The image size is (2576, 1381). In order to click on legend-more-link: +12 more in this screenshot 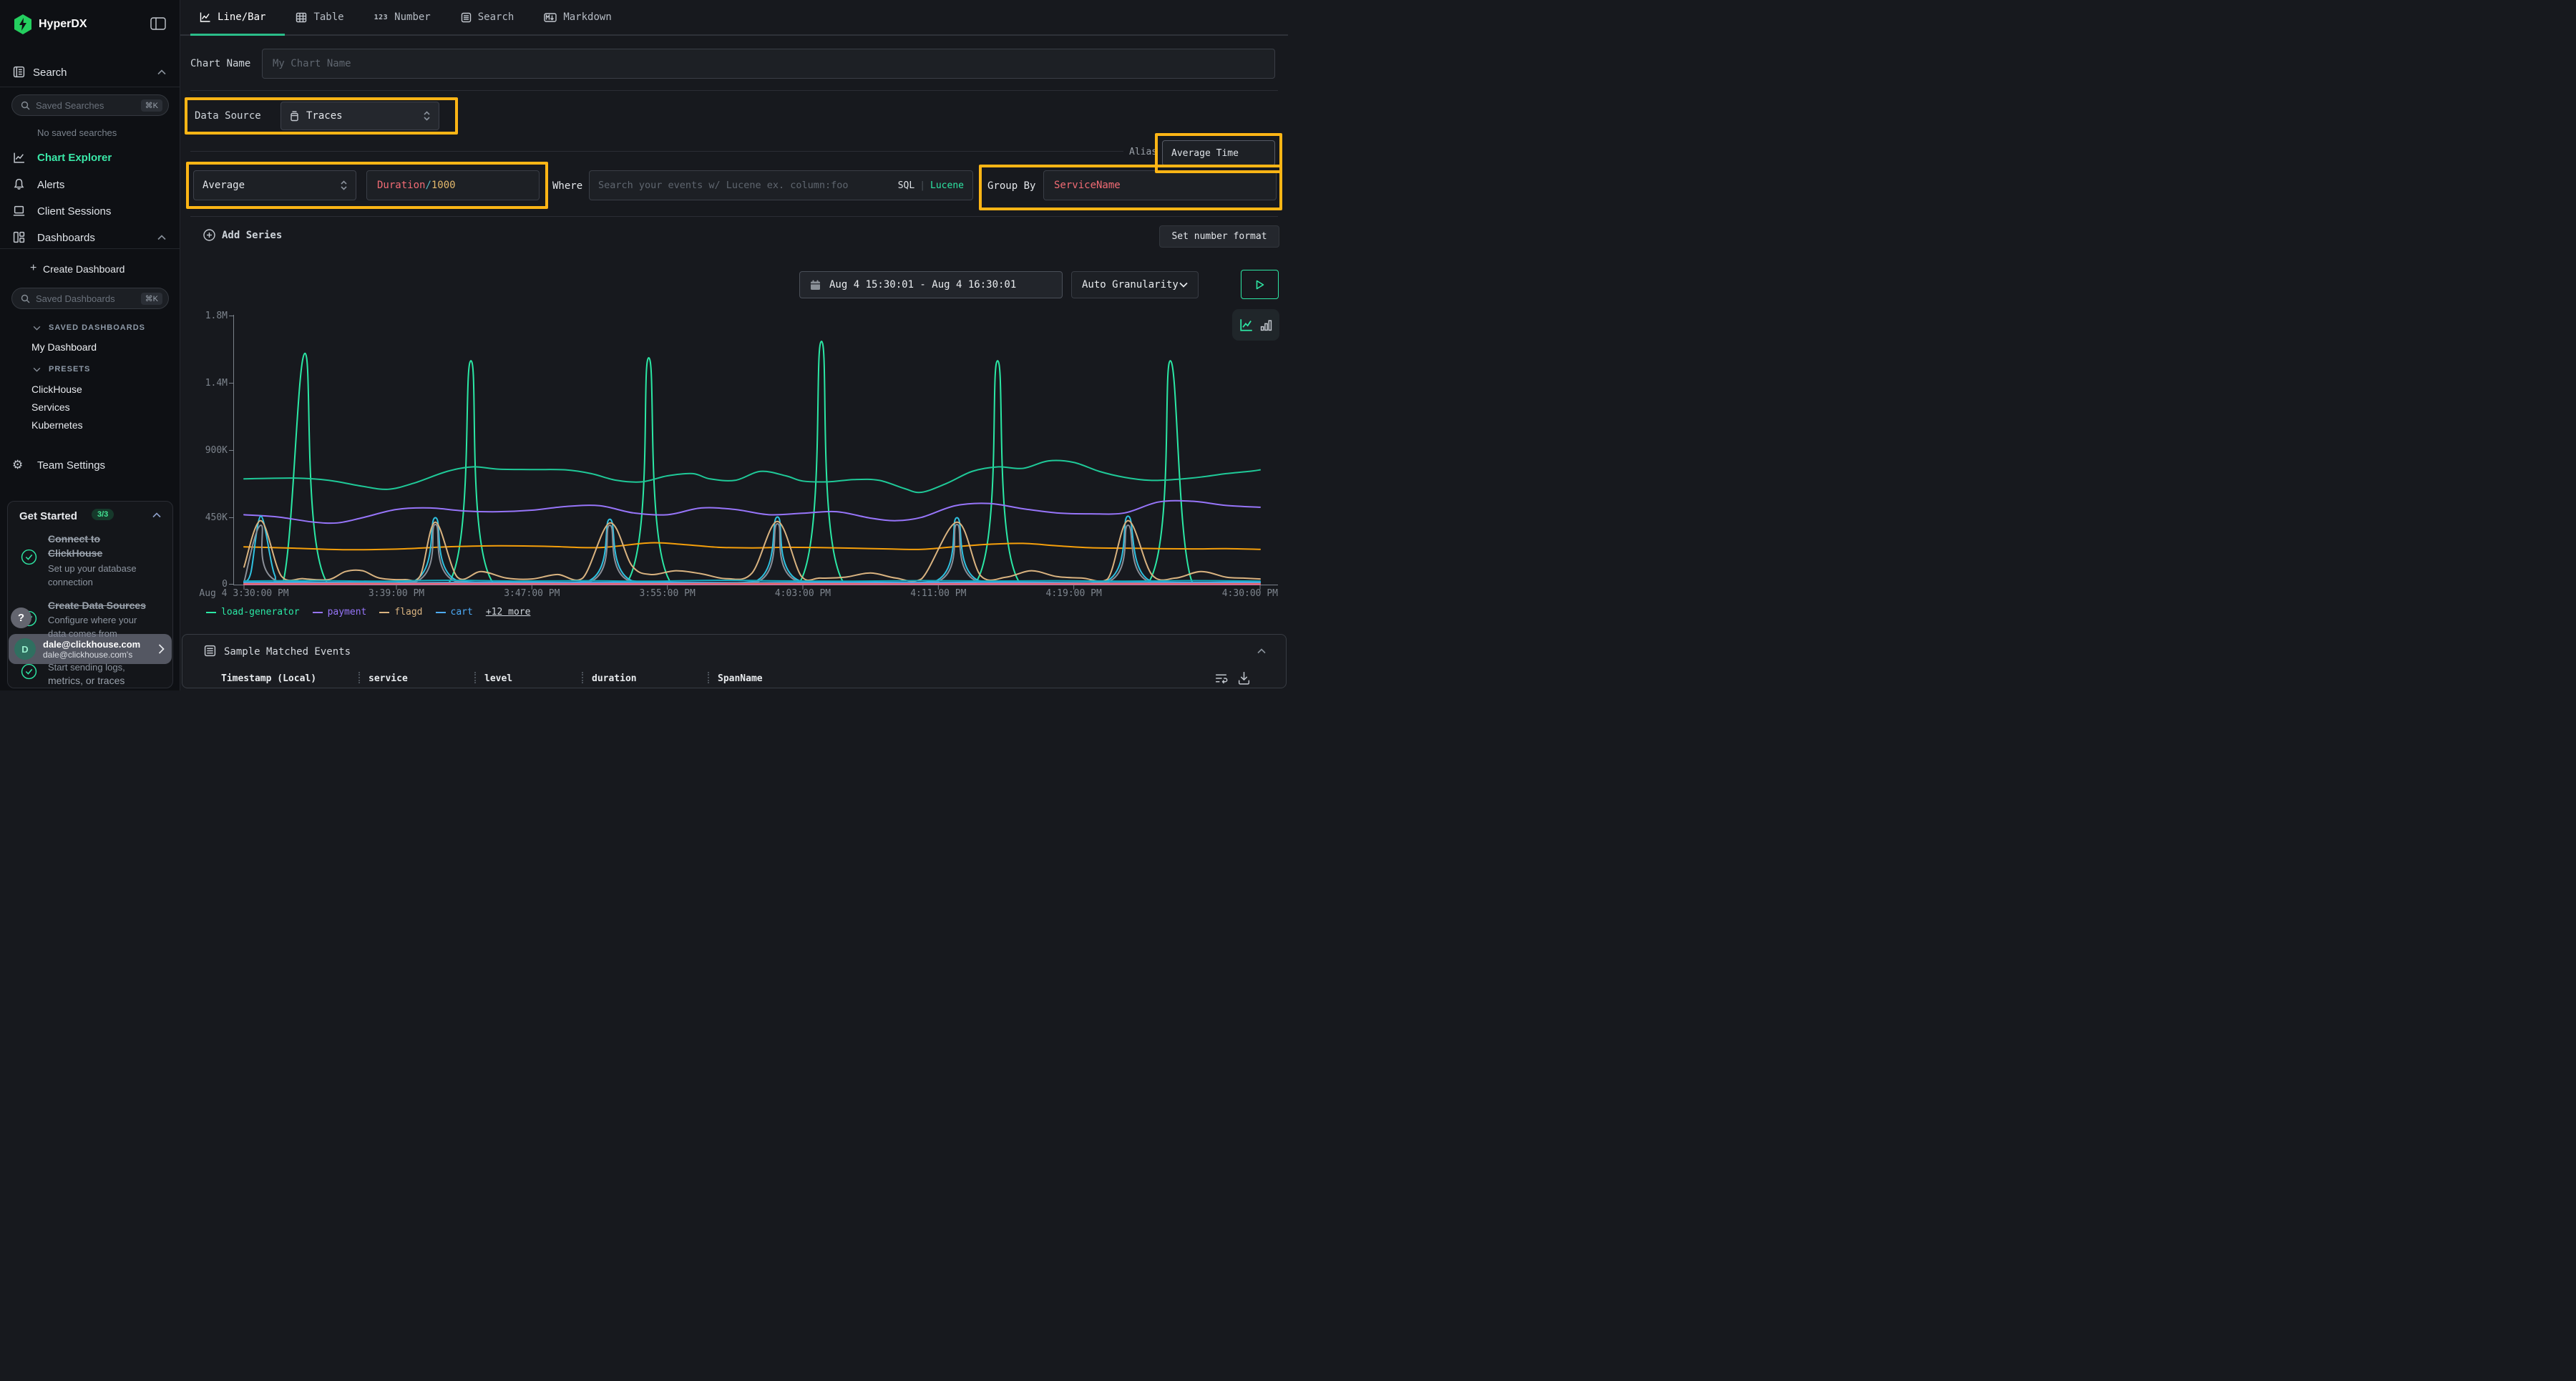, I will do `click(508, 612)`.